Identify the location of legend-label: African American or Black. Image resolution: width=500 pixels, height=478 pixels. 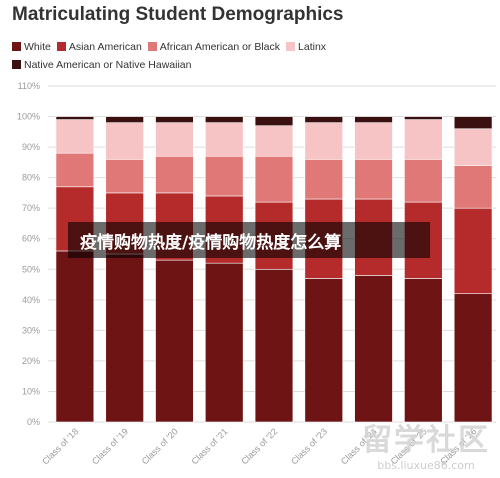
(220, 46).